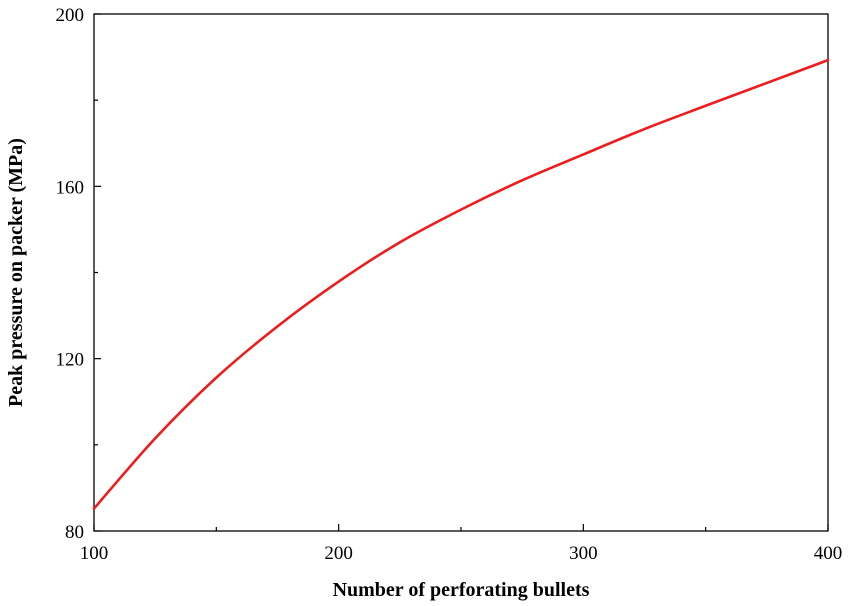  Describe the element at coordinates (70, 15) in the screenshot. I see `y-tick-label: 200` at that location.